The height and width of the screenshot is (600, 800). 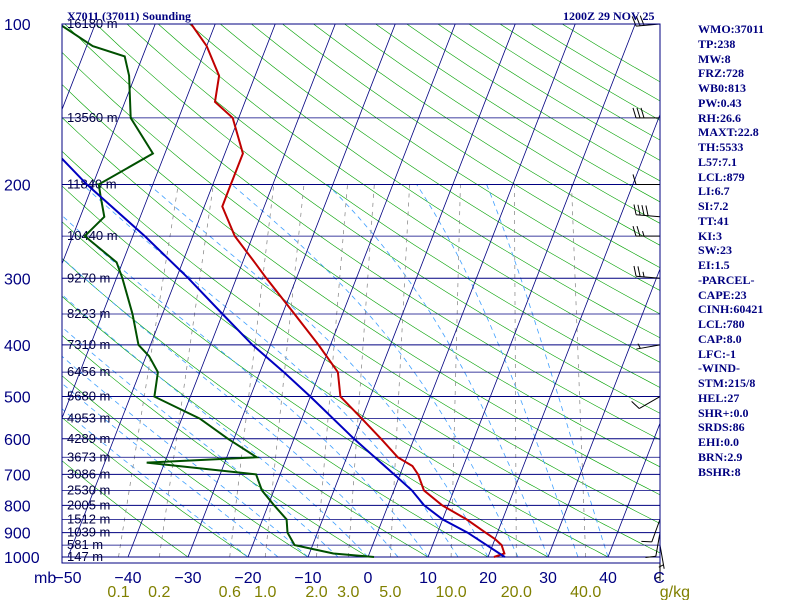 What do you see at coordinates (17, 185) in the screenshot?
I see `pressure-tick-label: 200` at bounding box center [17, 185].